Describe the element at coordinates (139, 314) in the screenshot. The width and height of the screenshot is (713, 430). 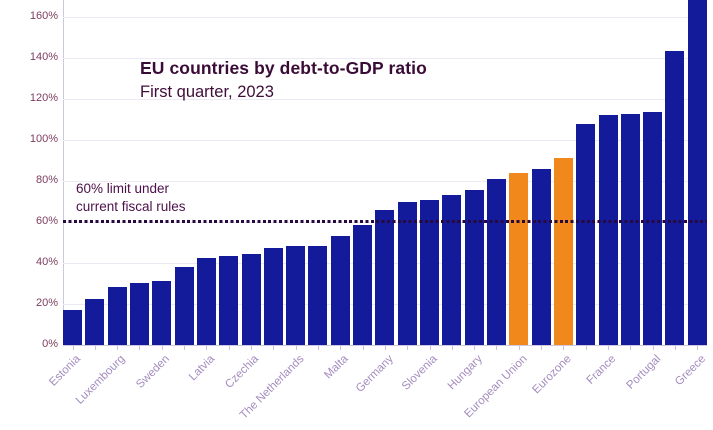
I see `bar-denmark` at that location.